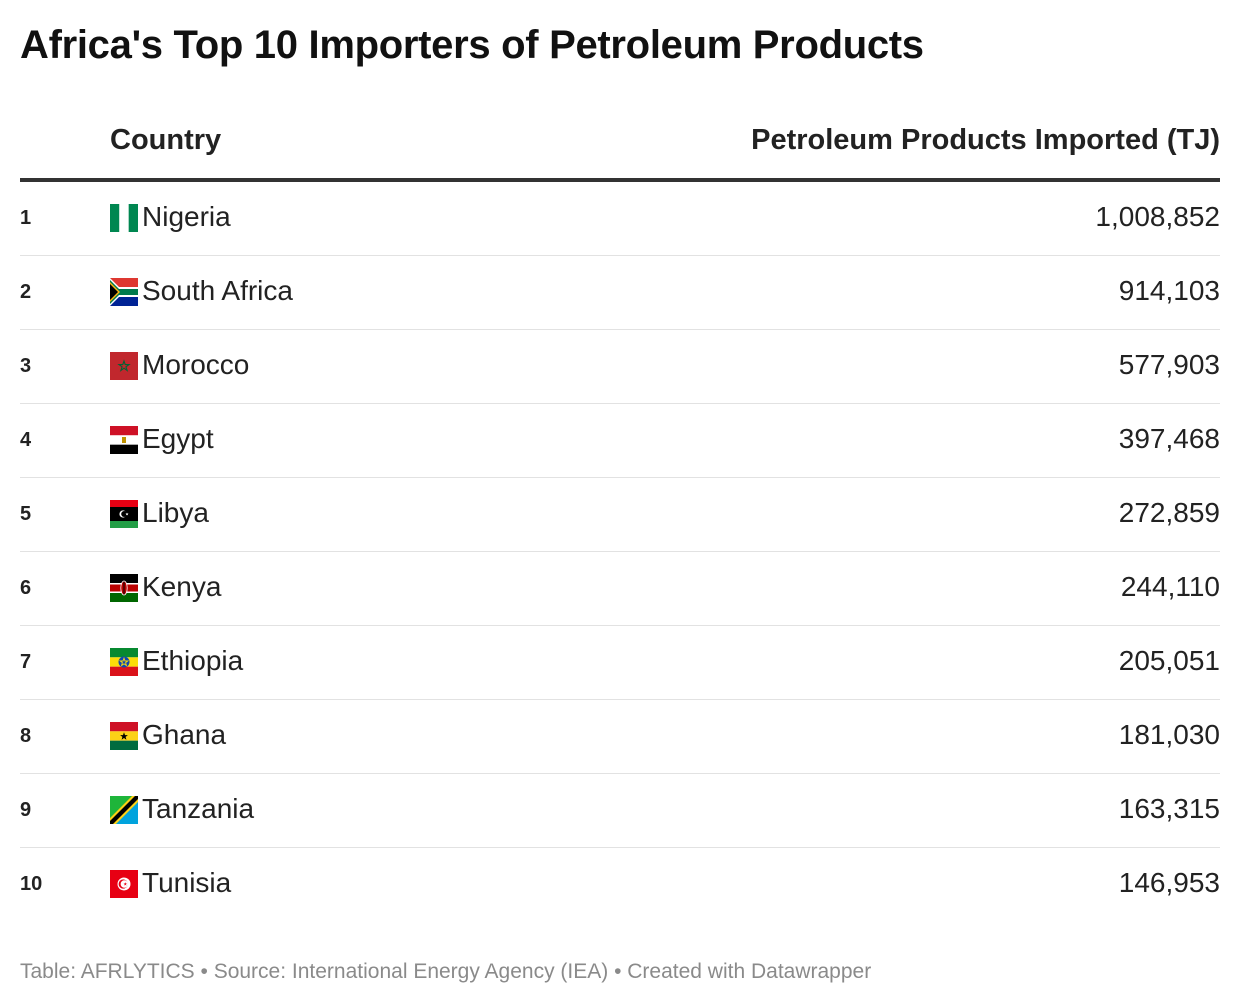  What do you see at coordinates (196, 364) in the screenshot?
I see `row-country: Morocco` at bounding box center [196, 364].